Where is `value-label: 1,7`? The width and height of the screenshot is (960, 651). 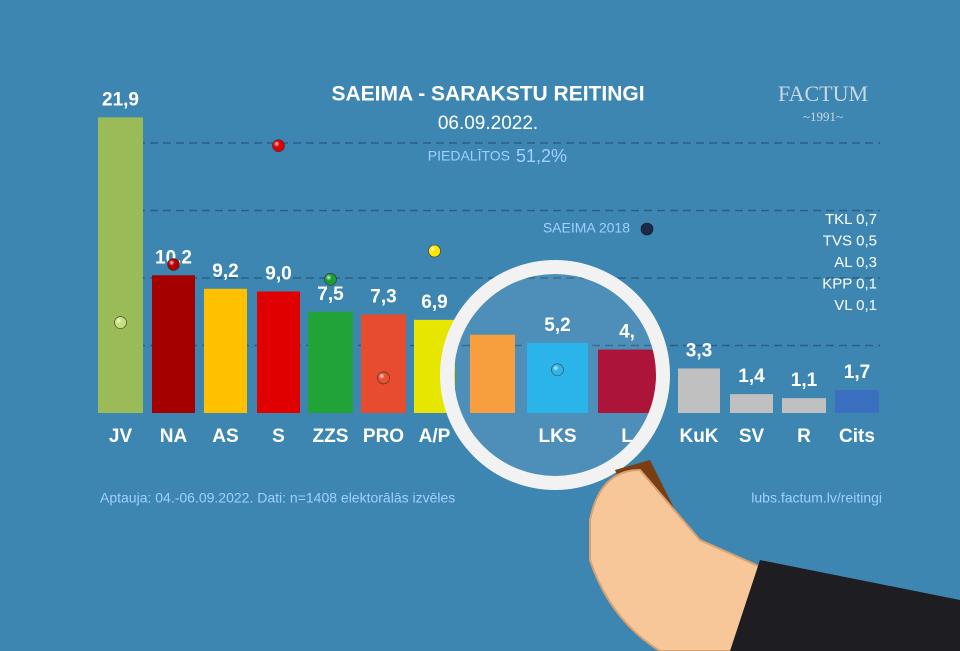 value-label: 1,7 is located at coordinates (857, 372).